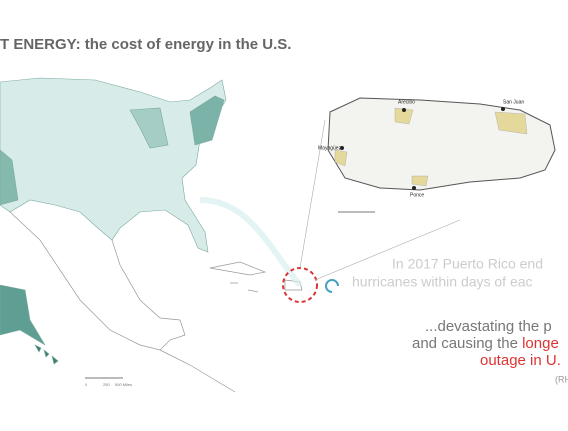 The height and width of the screenshot is (431, 568). I want to click on city-label: Mayagüez, so click(330, 148).